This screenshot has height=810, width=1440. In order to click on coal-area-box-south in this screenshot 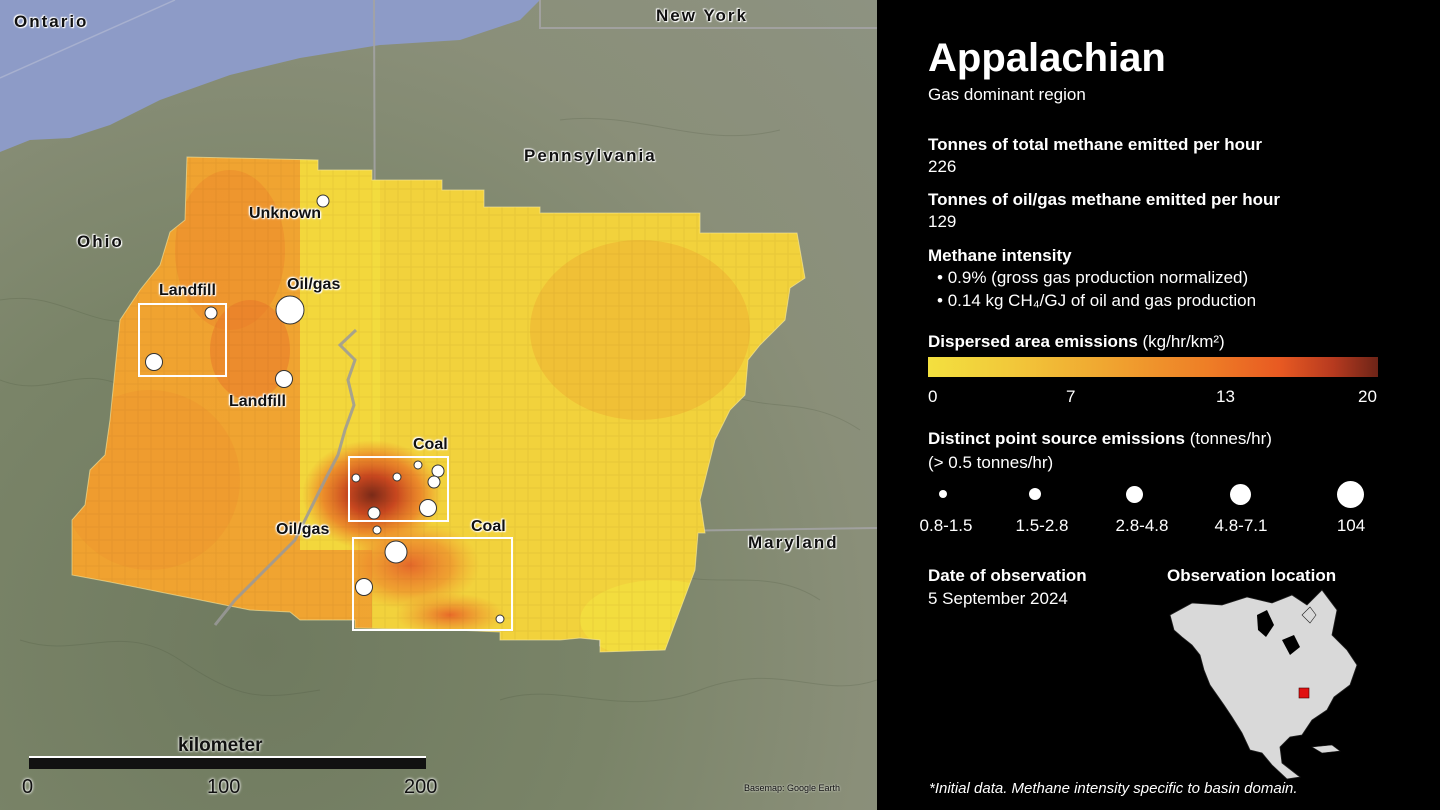, I will do `click(432, 584)`.